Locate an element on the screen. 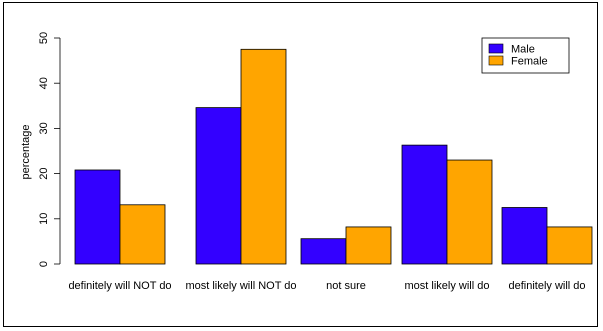 The width and height of the screenshot is (603, 331). x-category-label: most likely will do is located at coordinates (447, 286).